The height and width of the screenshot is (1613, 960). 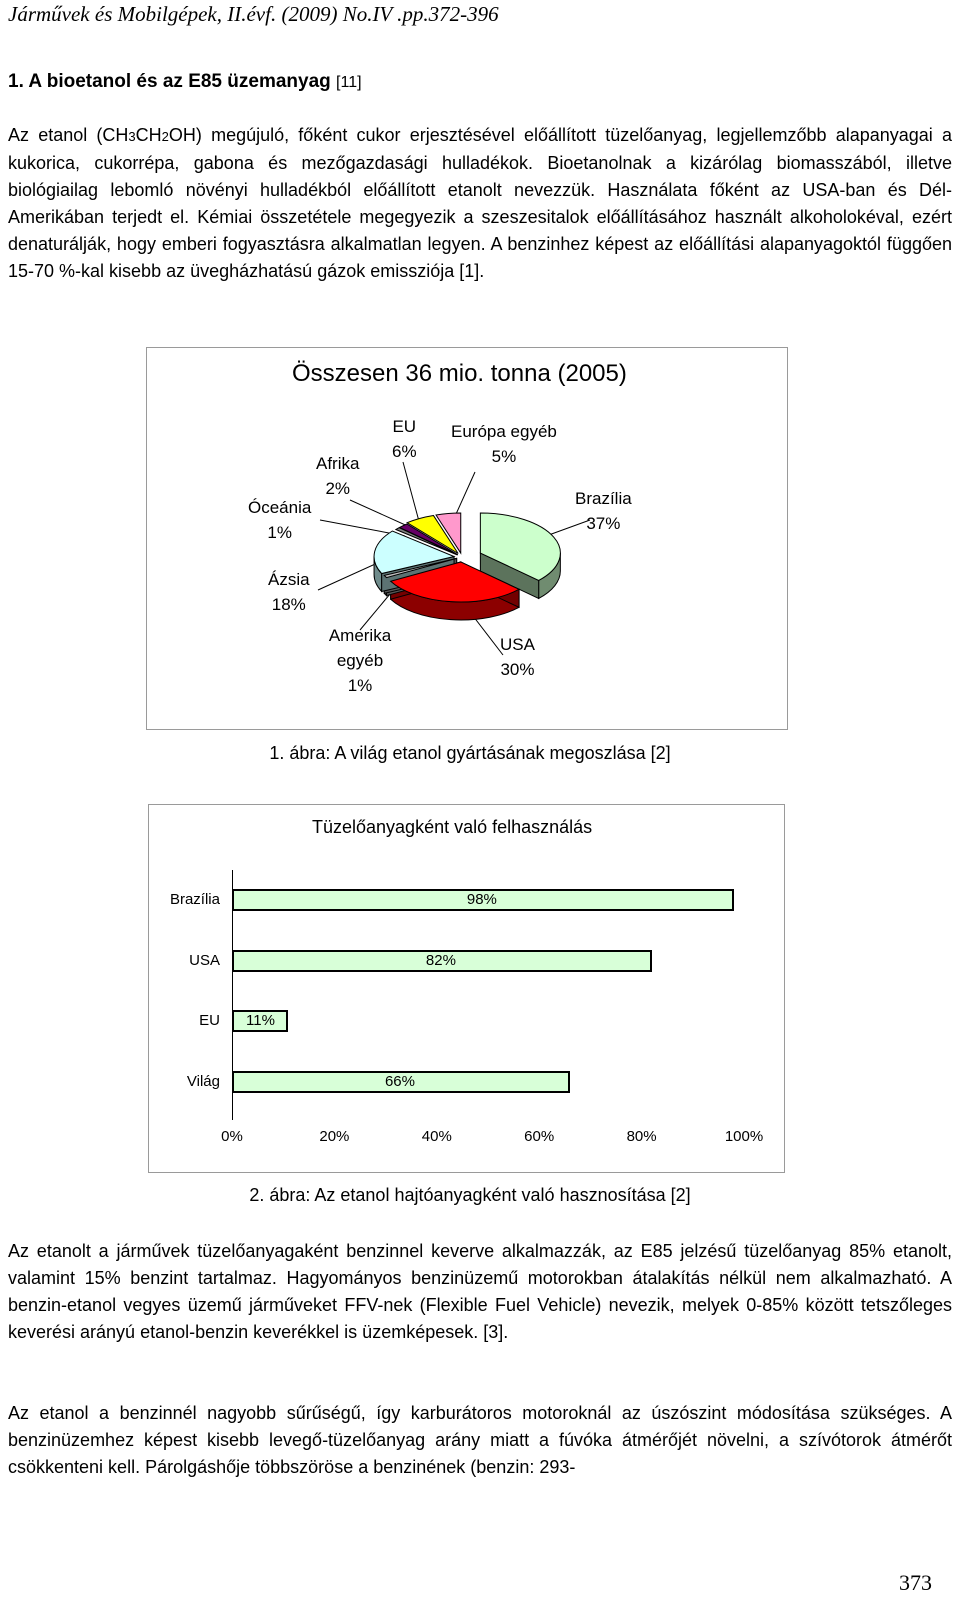 What do you see at coordinates (194, 899) in the screenshot?
I see `bar-category-label: Brazília` at bounding box center [194, 899].